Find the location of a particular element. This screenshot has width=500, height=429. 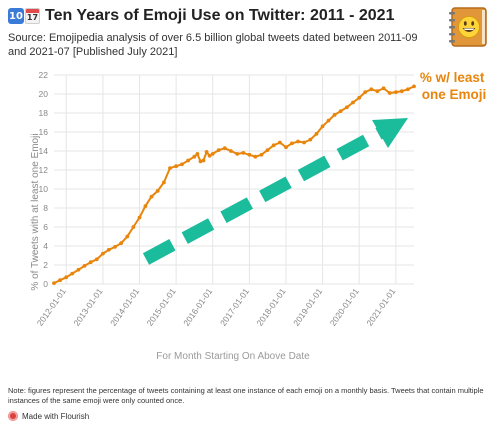

y-tick-label: 12 is located at coordinates (44, 170).